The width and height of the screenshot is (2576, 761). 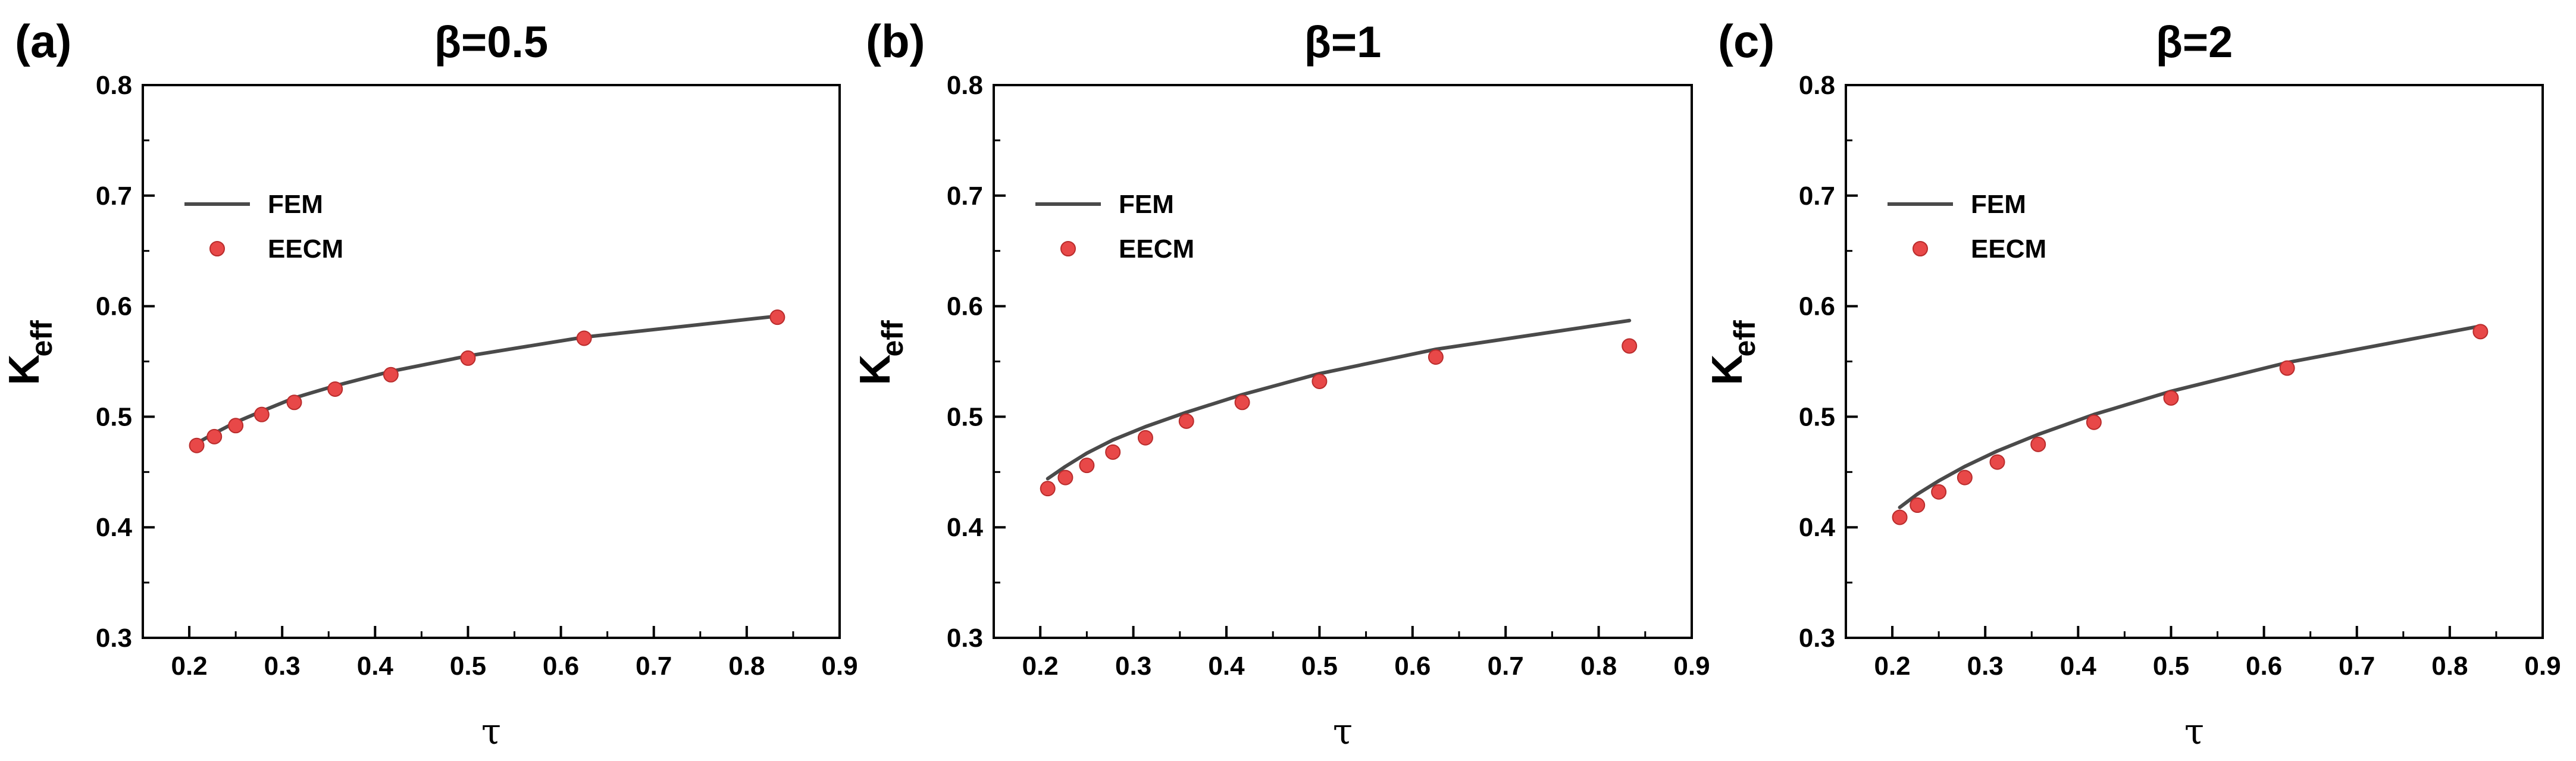 What do you see at coordinates (43, 41) in the screenshot?
I see `panel-label: (a)` at bounding box center [43, 41].